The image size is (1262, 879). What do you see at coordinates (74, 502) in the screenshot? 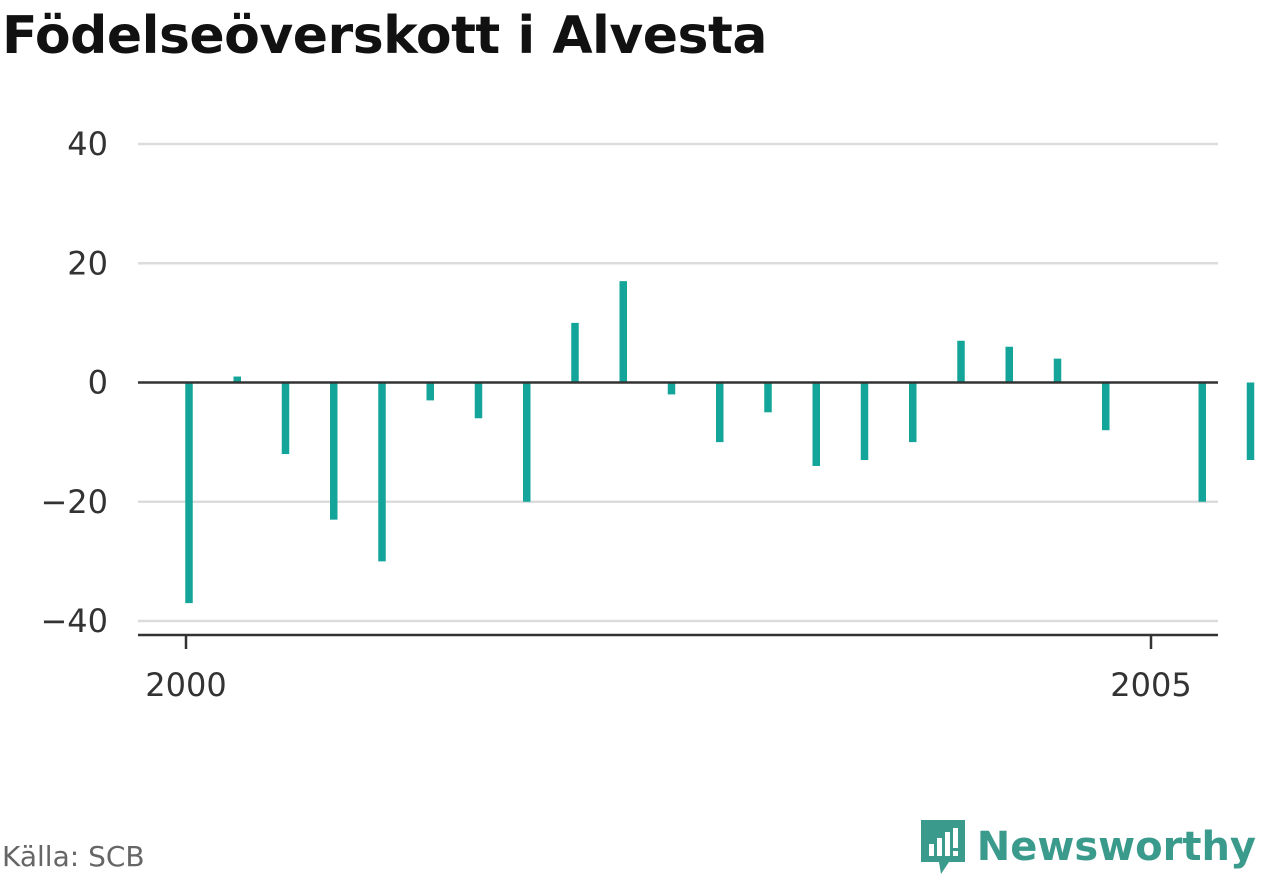
I see `y-tick-label: −20` at bounding box center [74, 502].